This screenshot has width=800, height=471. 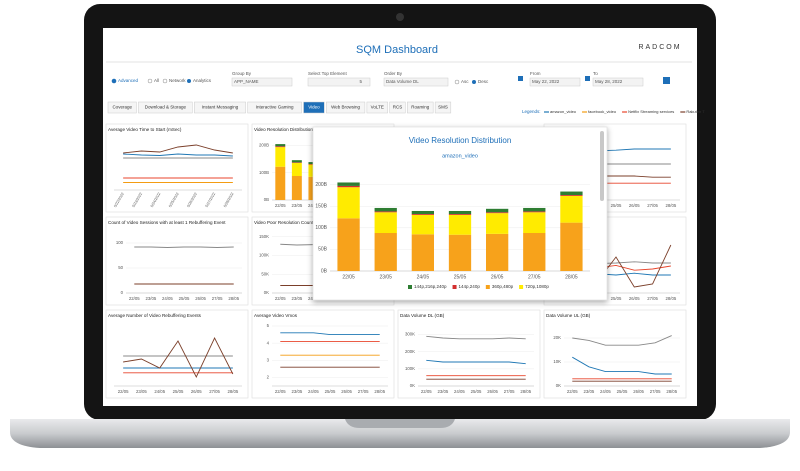 What do you see at coordinates (265, 273) in the screenshot?
I see `y-tick-label: 50K` at bounding box center [265, 273].